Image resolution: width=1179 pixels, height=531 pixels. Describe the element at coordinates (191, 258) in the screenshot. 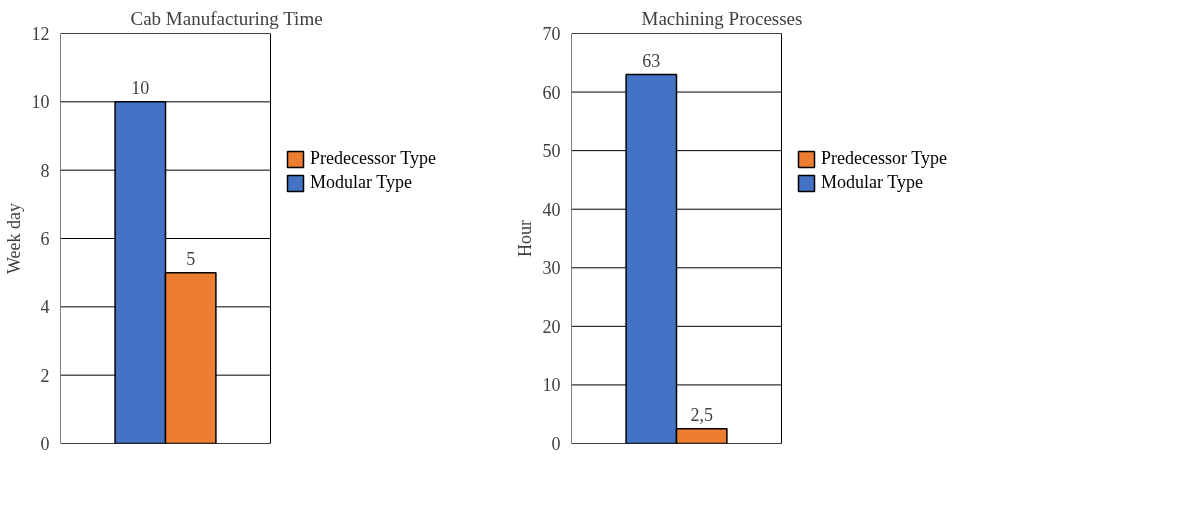

I see `data-label: 5` at that location.